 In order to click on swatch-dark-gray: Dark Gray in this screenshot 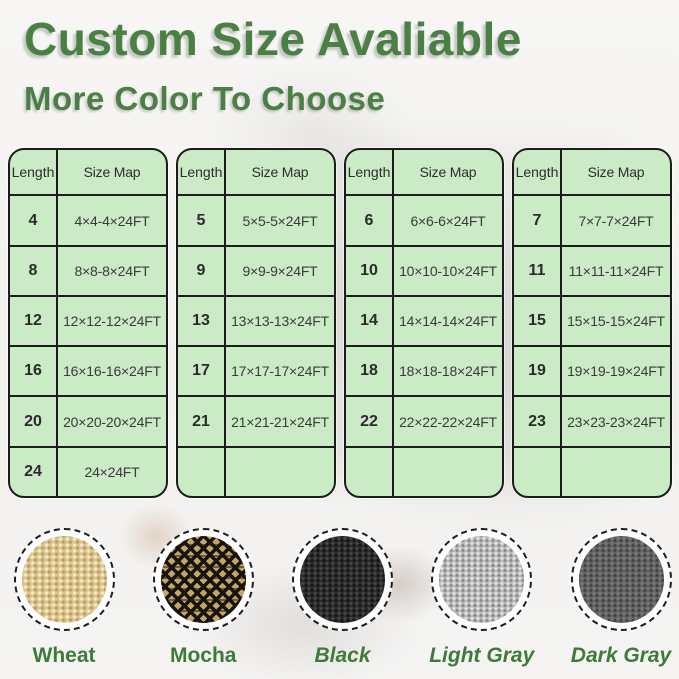, I will do `click(621, 598)`.